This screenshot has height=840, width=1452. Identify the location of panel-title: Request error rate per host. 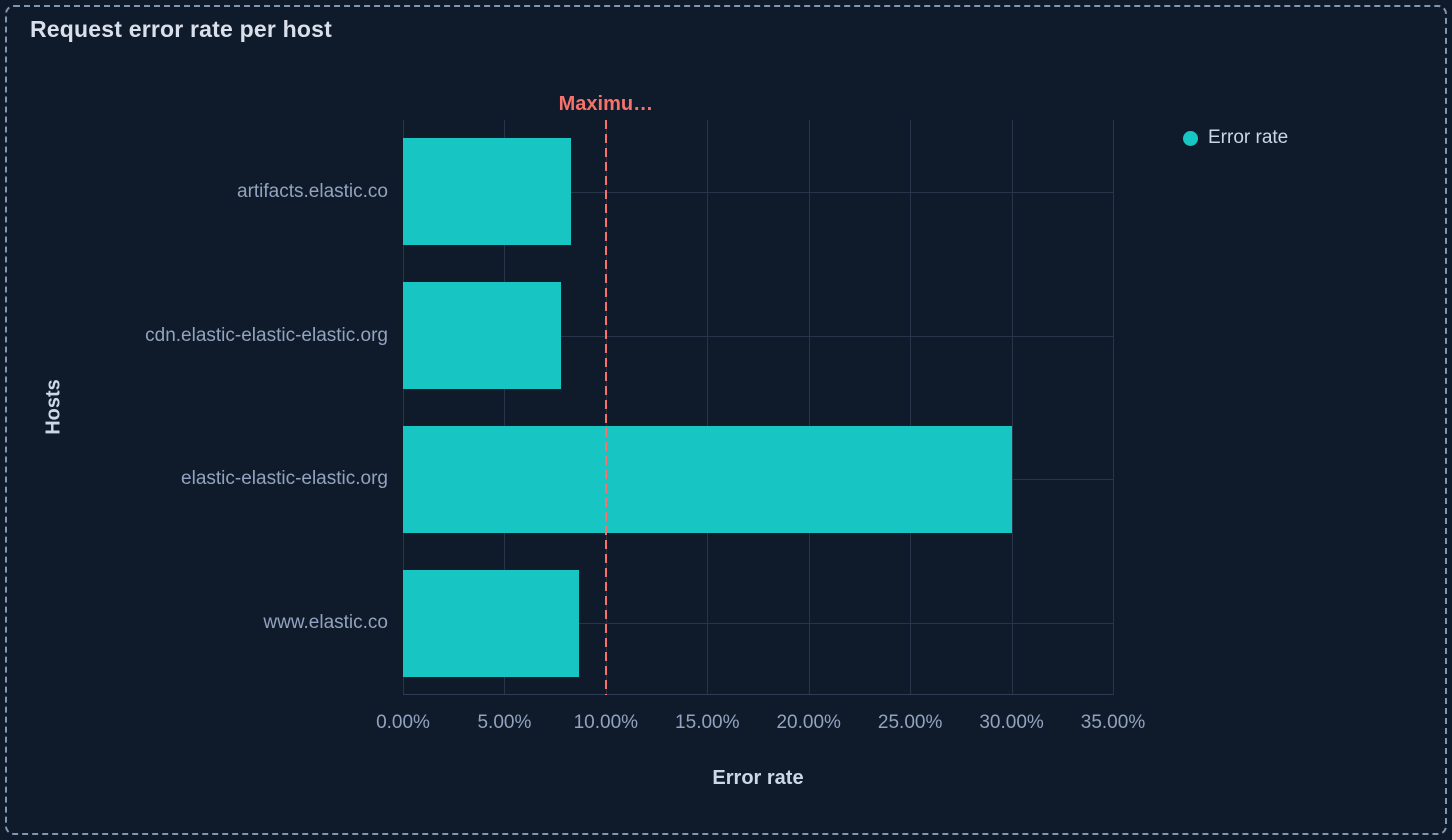
(181, 29).